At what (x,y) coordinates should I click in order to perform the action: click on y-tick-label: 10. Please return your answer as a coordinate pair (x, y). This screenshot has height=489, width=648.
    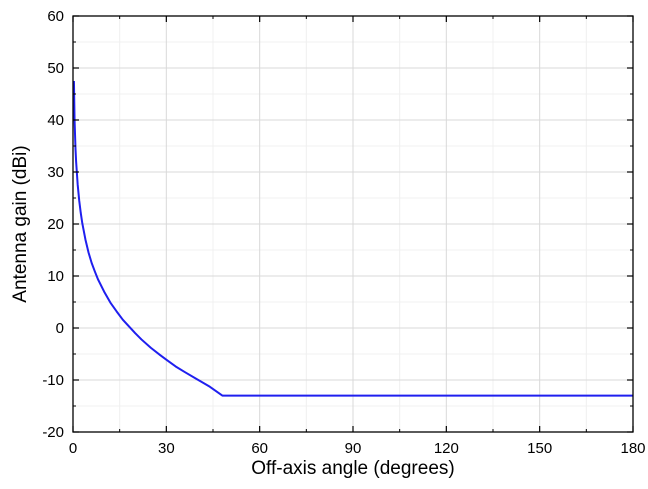
    Looking at the image, I should click on (55, 276).